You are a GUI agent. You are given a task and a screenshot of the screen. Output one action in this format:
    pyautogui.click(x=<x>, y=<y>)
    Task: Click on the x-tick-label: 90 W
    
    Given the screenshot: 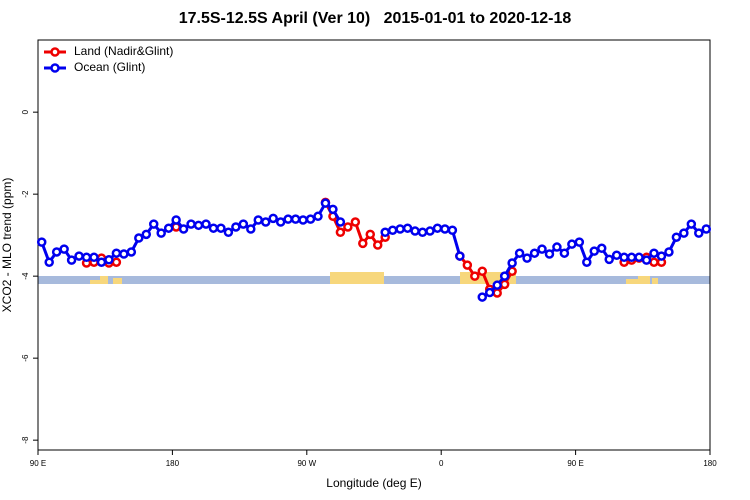 What is the action you would take?
    pyautogui.click(x=306, y=463)
    